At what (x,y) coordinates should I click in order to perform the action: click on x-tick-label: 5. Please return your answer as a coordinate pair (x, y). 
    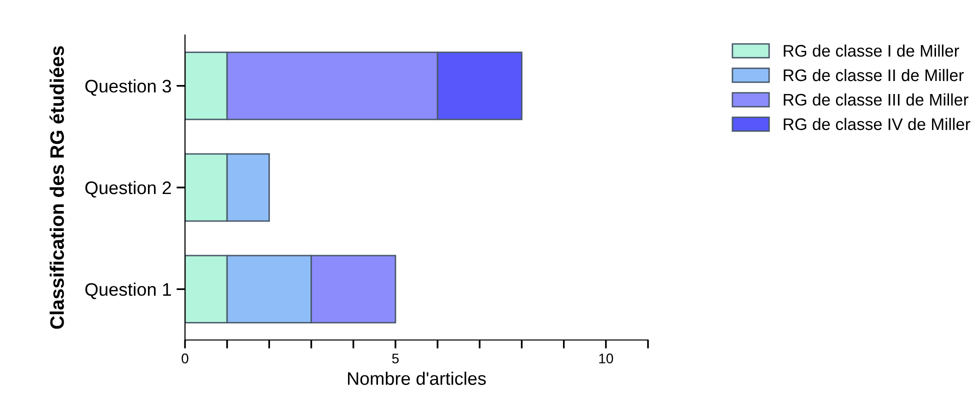
    Looking at the image, I should click on (395, 359).